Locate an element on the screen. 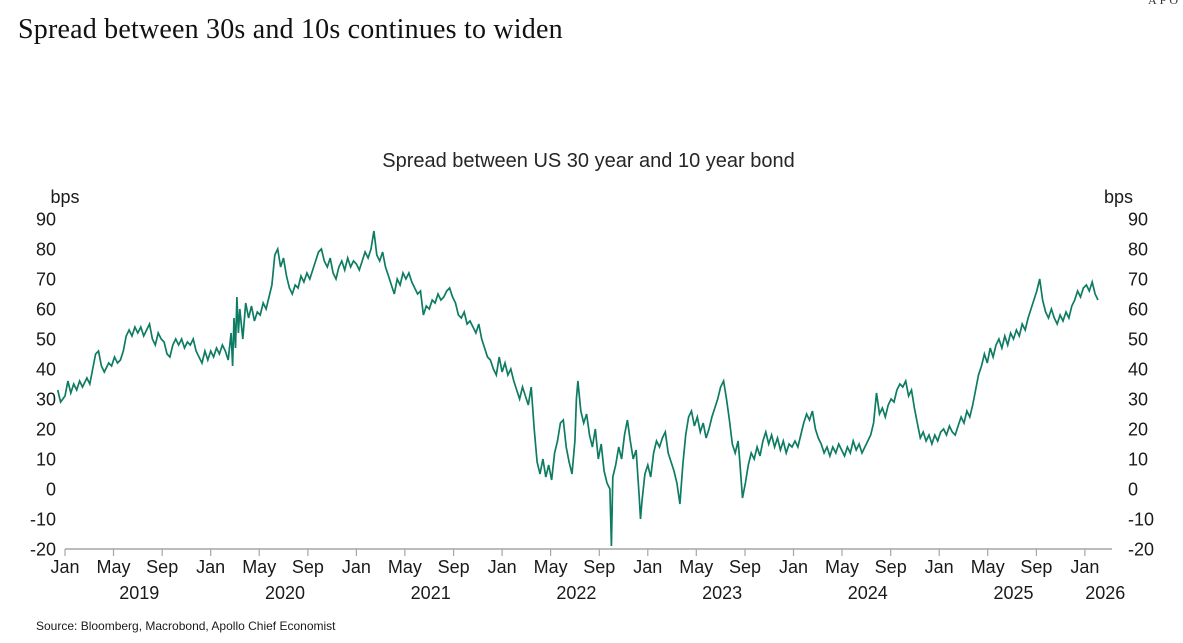 This screenshot has height=643, width=1183. x-year-label: 2022 is located at coordinates (576, 593).